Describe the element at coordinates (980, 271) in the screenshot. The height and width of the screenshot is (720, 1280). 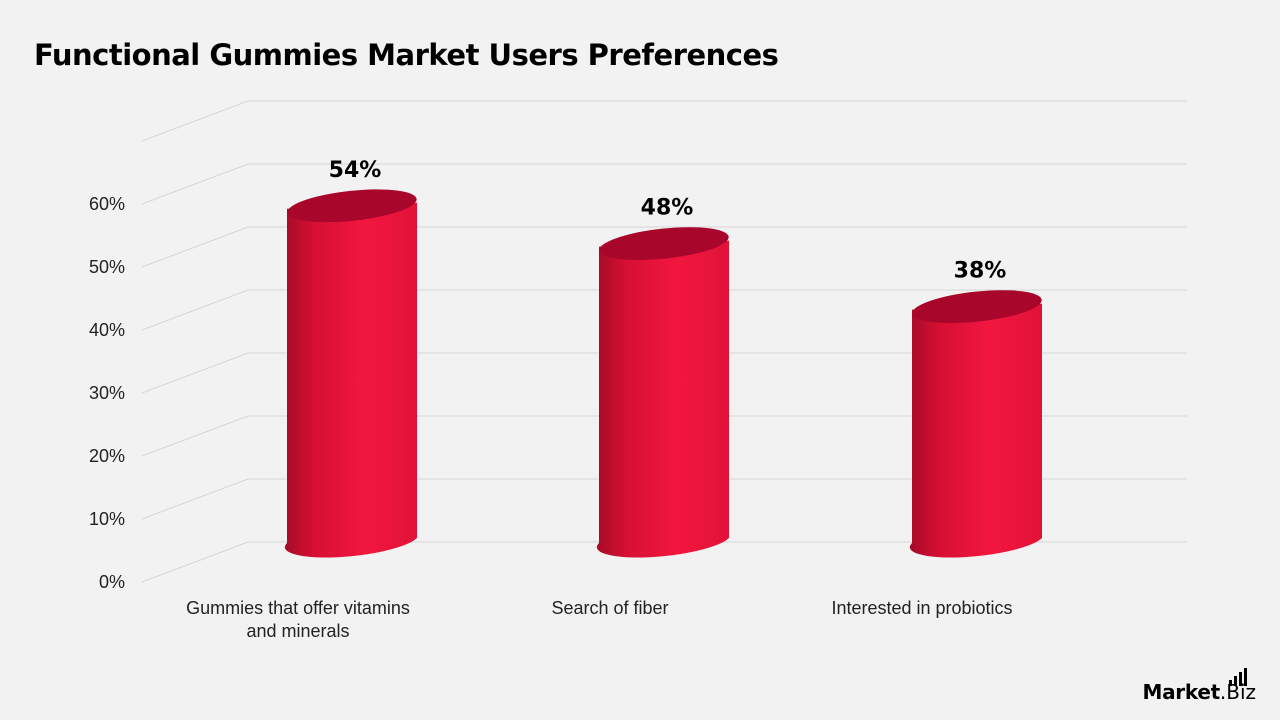
I see `data-label: 38%` at that location.